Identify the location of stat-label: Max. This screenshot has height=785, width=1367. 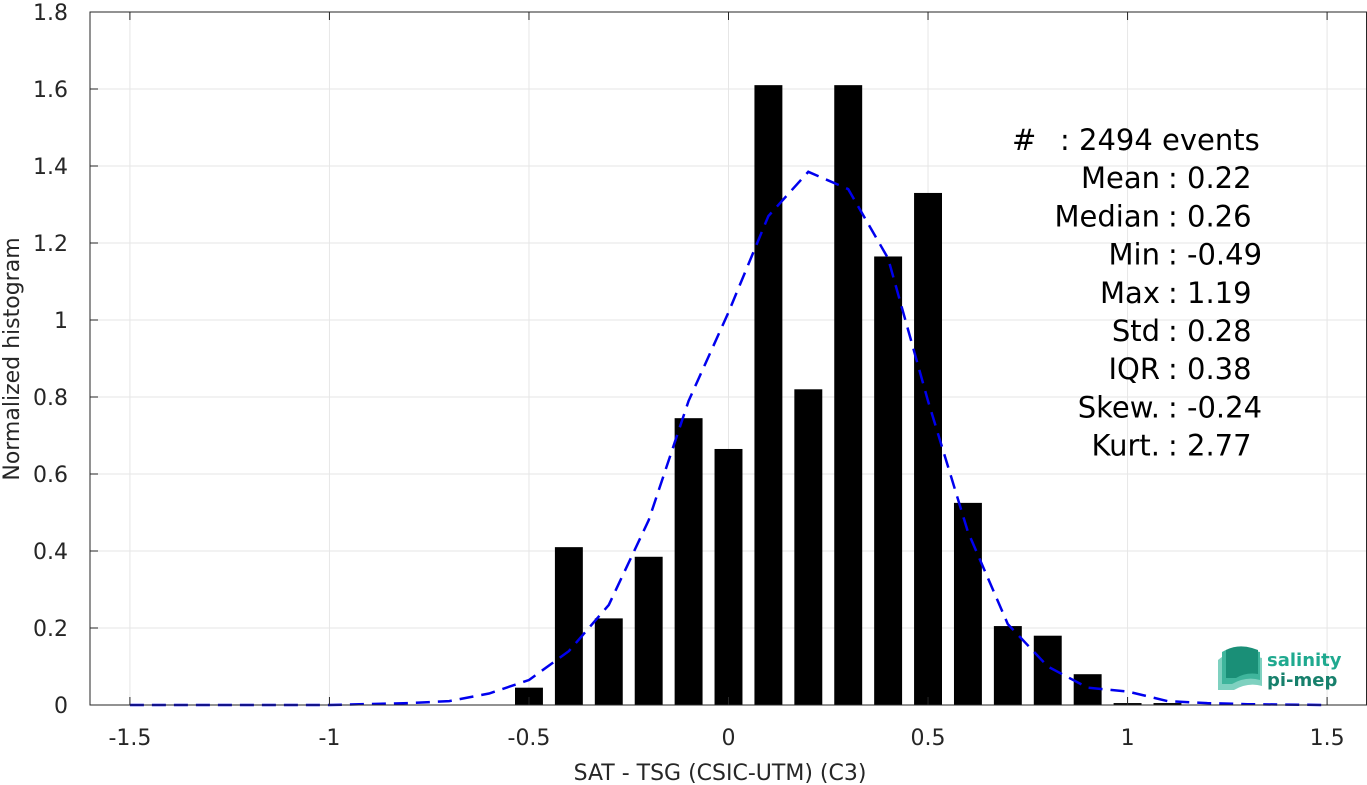
(1130, 293).